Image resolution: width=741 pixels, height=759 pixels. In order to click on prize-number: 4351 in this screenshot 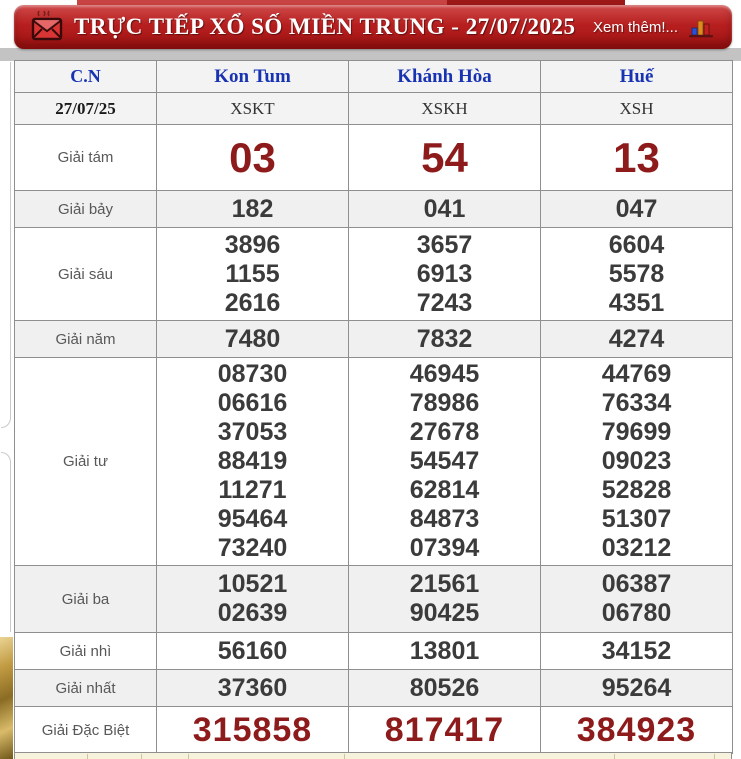, I will do `click(636, 302)`.